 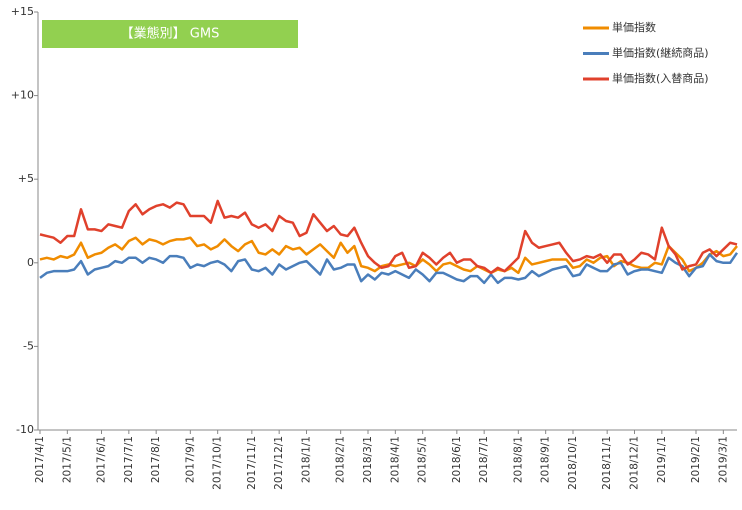 What do you see at coordinates (25, 429) in the screenshot?
I see `y-tick-label: -10` at bounding box center [25, 429].